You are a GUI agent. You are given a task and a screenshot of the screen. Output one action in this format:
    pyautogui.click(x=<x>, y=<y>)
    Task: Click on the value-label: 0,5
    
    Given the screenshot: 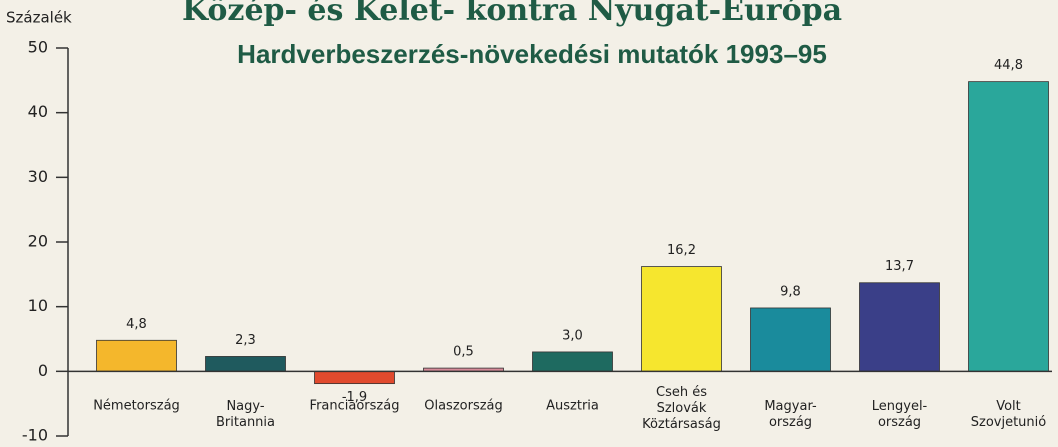 What is the action you would take?
    pyautogui.click(x=463, y=352)
    